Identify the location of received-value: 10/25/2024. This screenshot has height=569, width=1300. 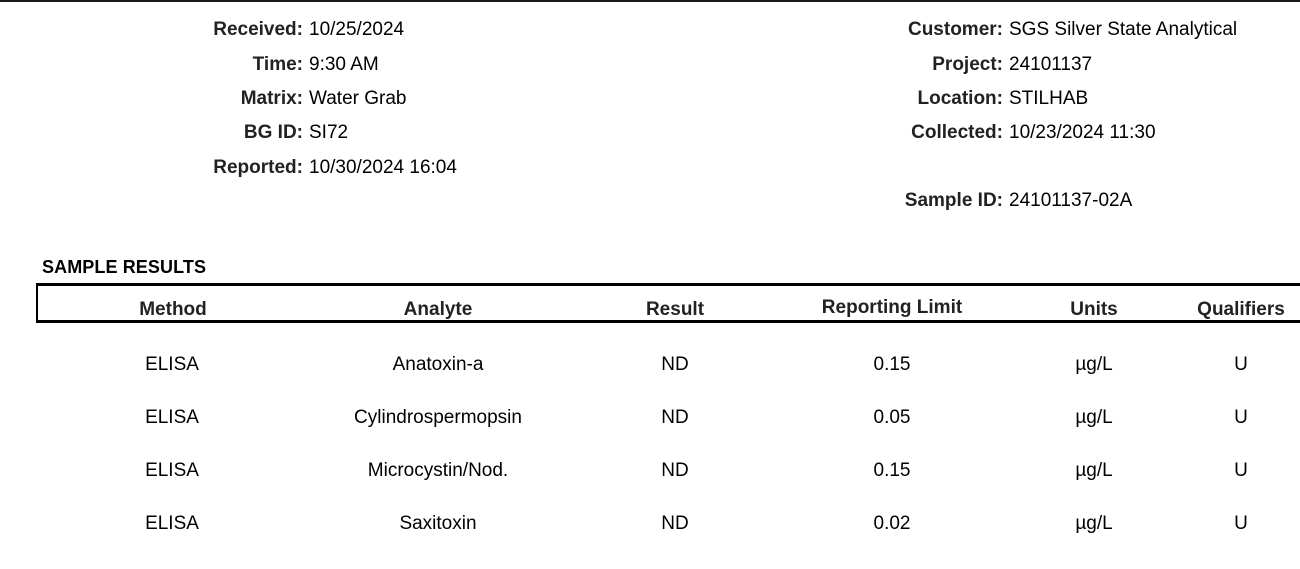
(357, 29).